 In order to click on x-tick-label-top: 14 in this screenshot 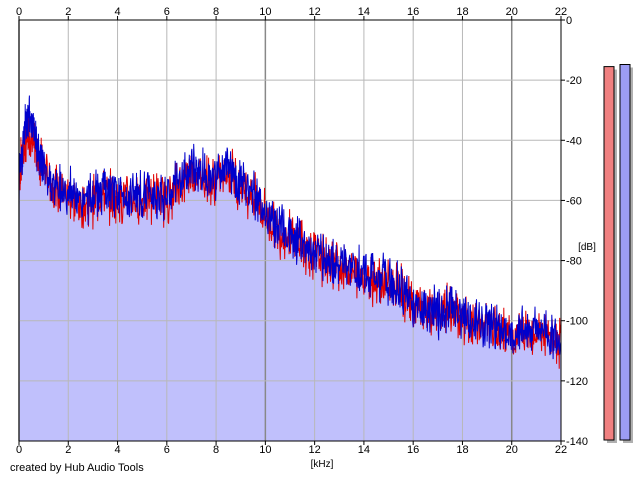, I will do `click(364, 12)`.